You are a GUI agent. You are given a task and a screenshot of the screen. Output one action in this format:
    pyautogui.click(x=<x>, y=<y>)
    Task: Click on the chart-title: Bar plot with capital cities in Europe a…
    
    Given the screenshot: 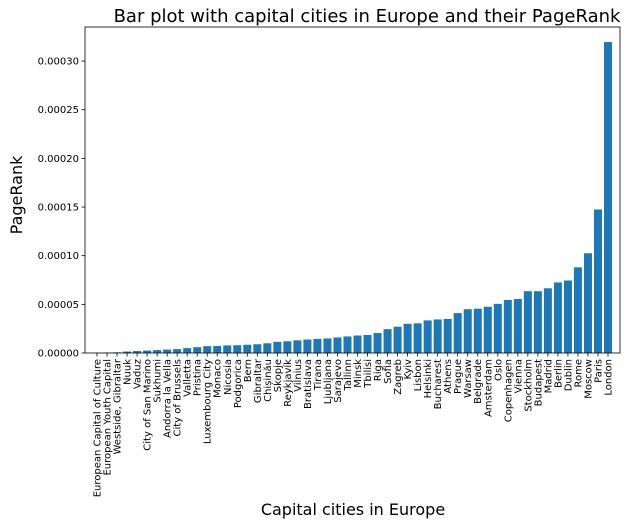 What is the action you would take?
    pyautogui.click(x=367, y=16)
    